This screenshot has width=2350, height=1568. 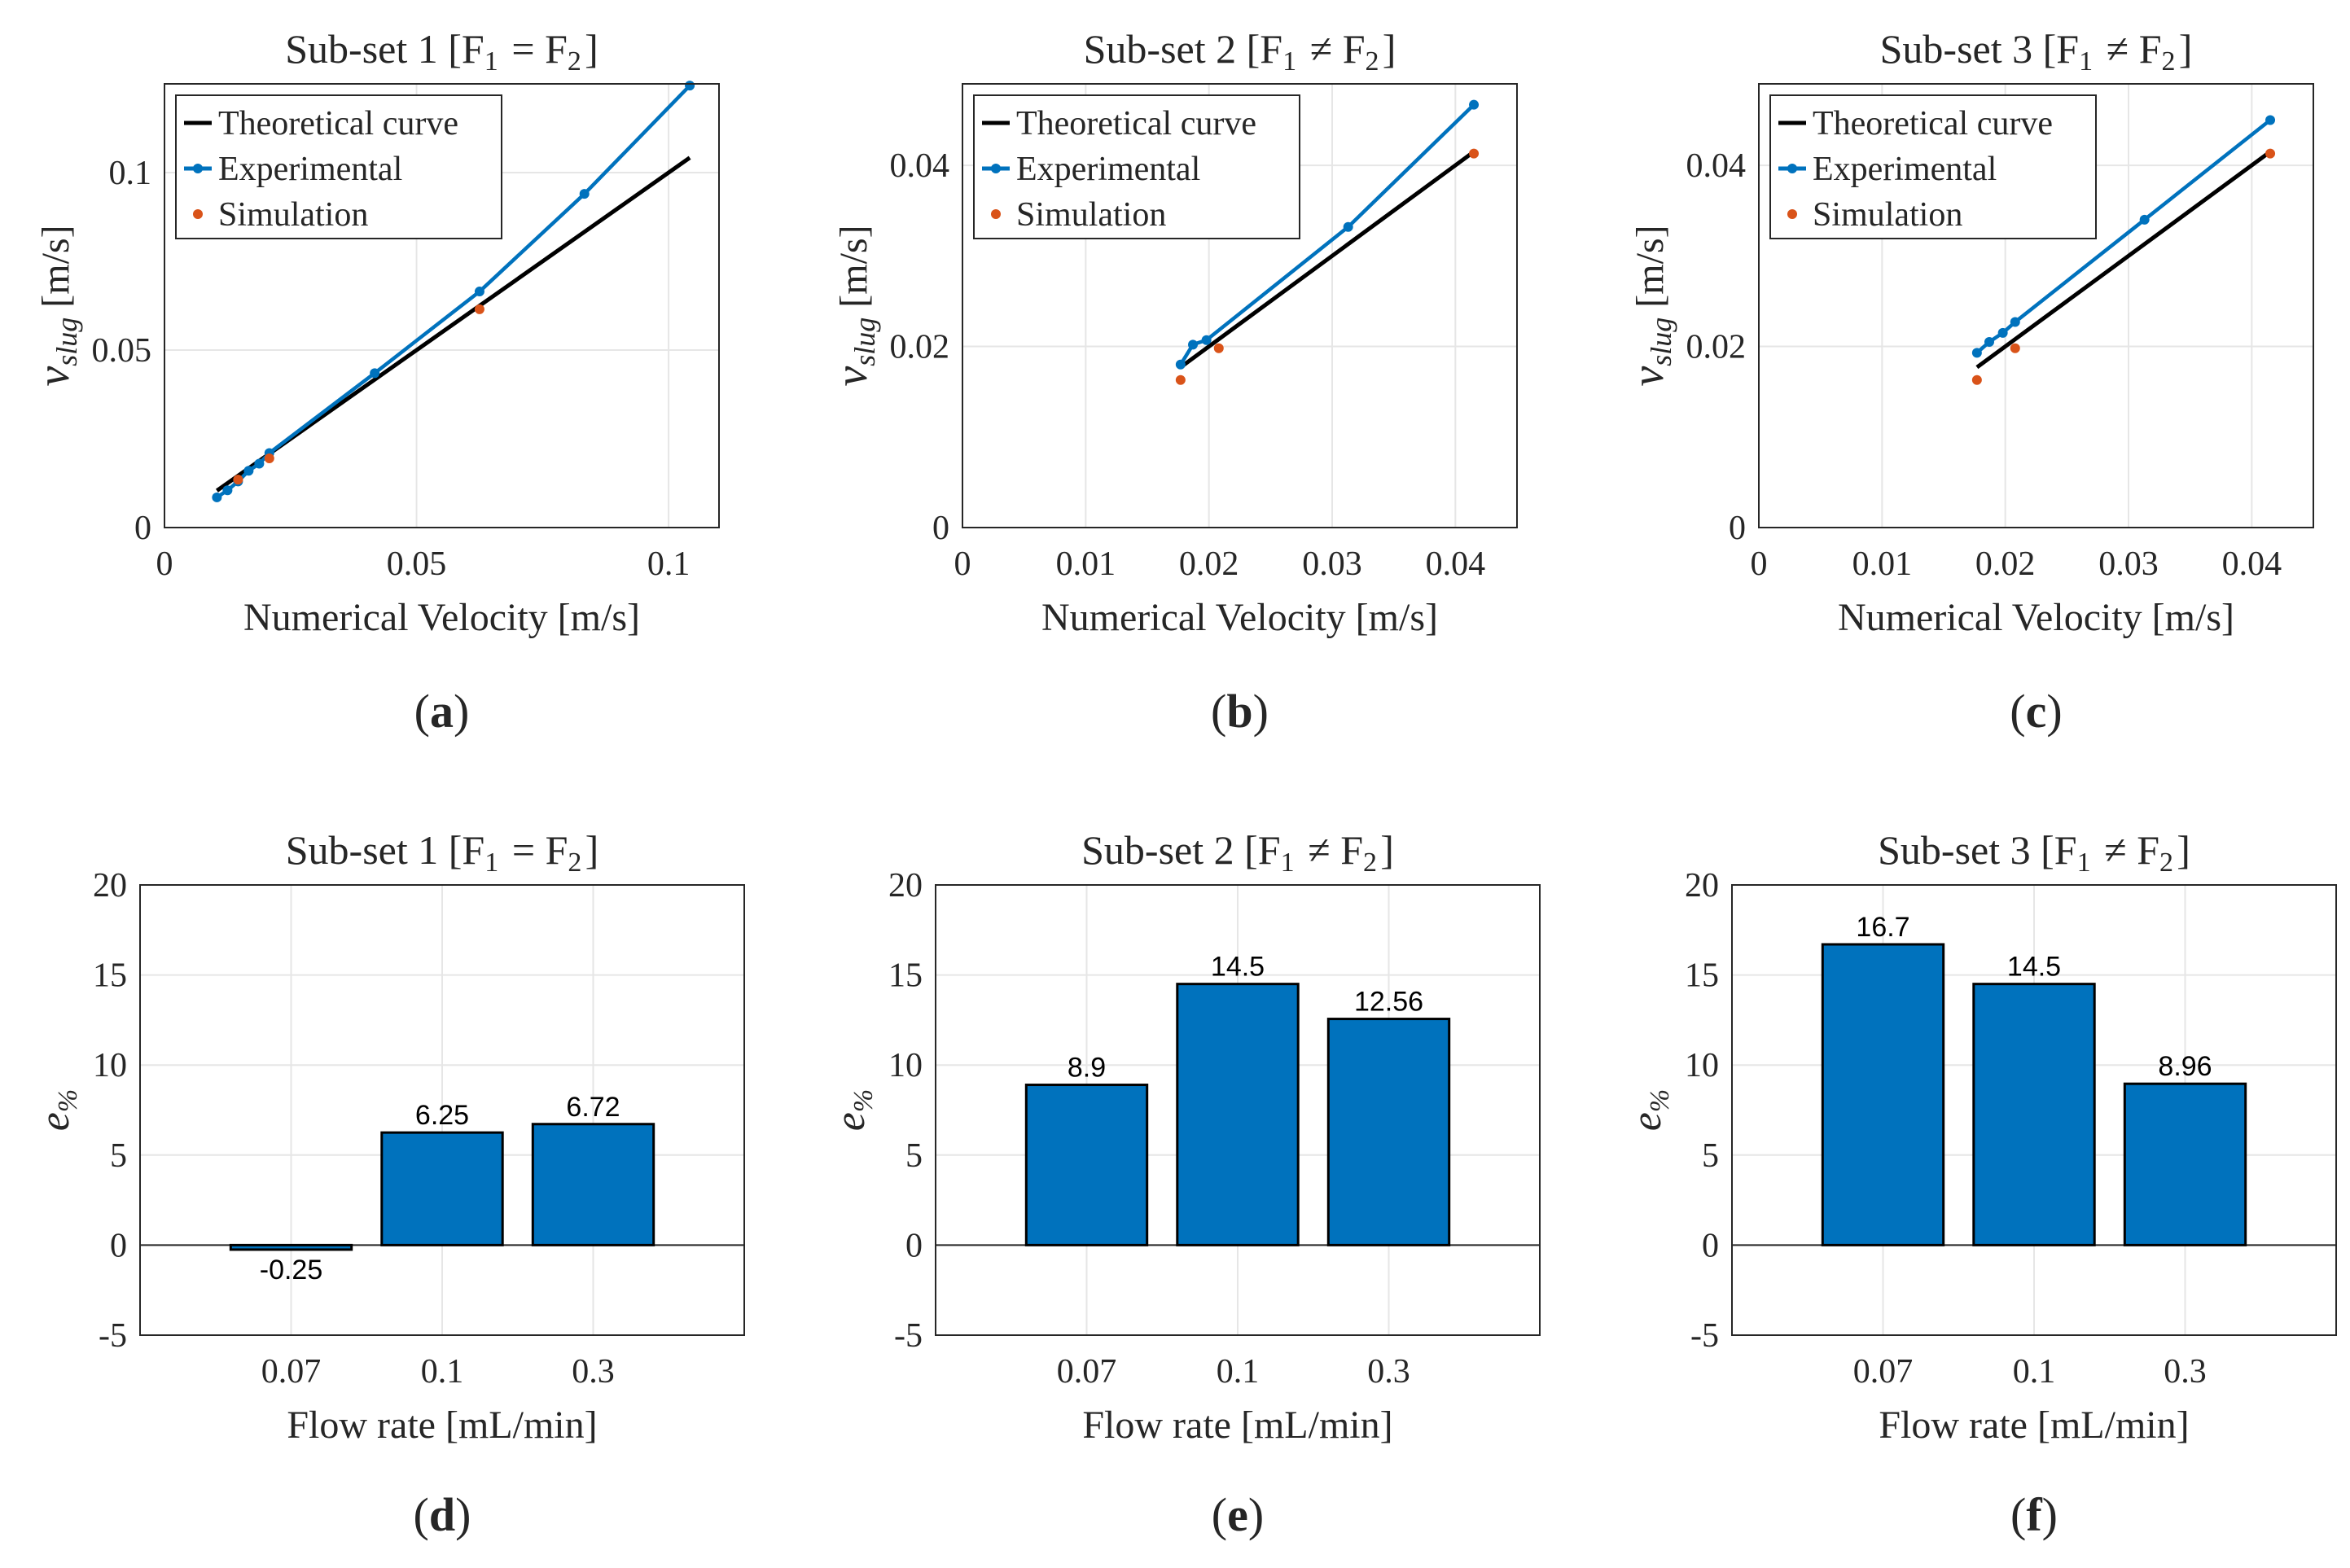 I want to click on text-part: b, so click(x=1239, y=711).